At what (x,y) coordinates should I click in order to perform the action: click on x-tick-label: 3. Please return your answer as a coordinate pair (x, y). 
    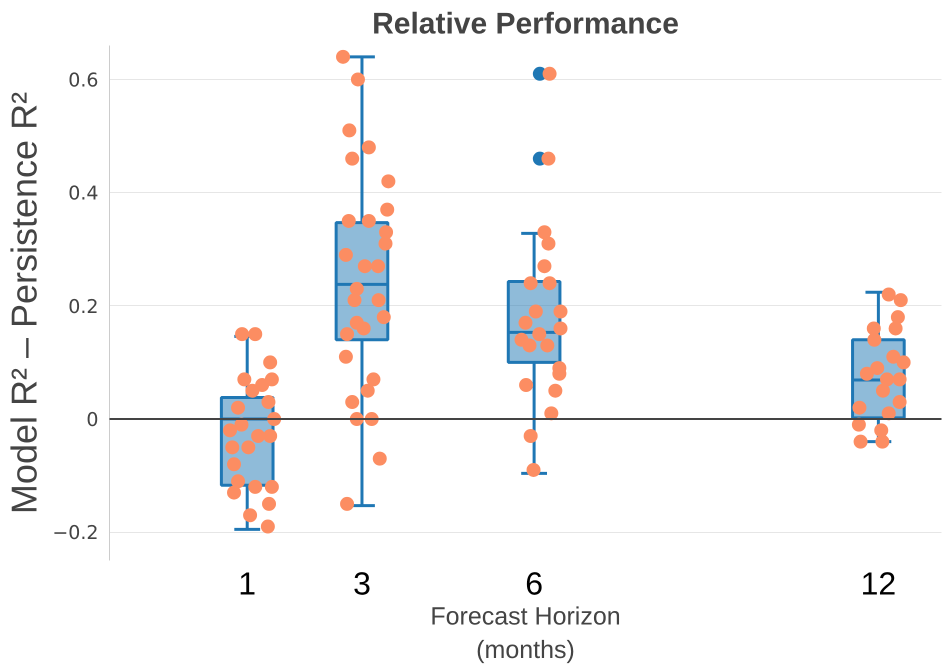
    Looking at the image, I should click on (362, 584).